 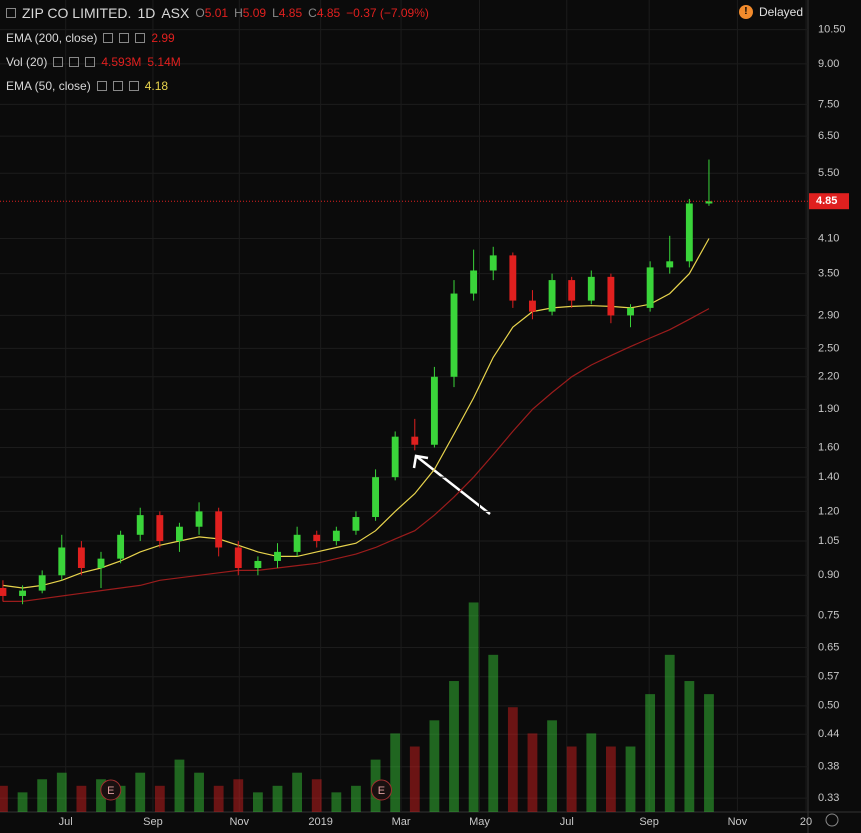 What do you see at coordinates (48, 86) in the screenshot?
I see `indicator-name: EMA (50, close)` at bounding box center [48, 86].